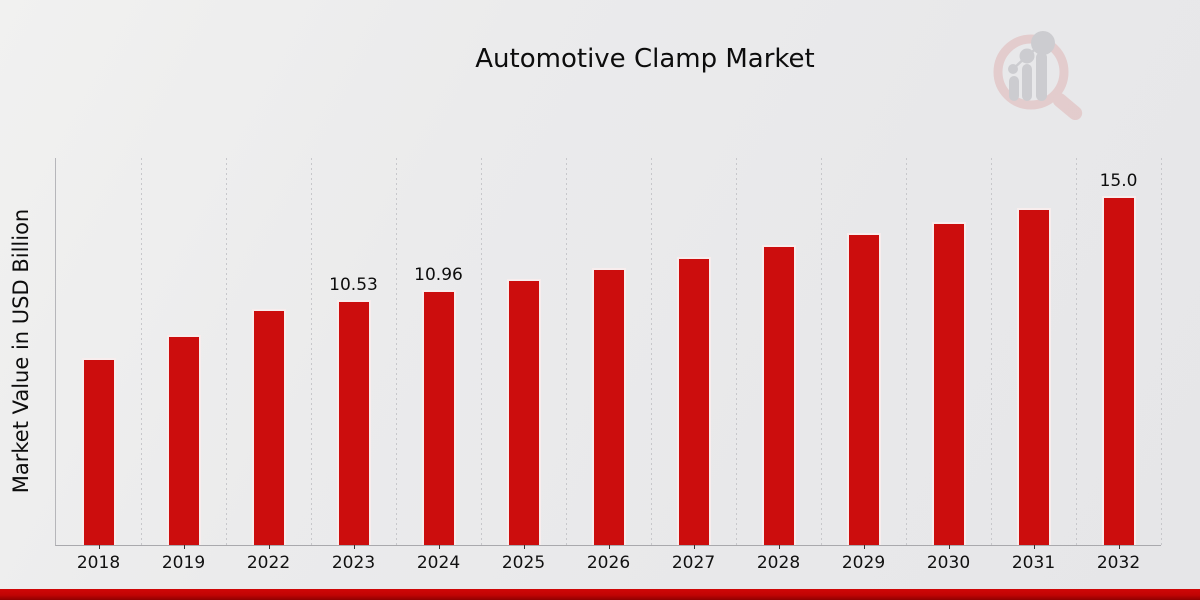 The height and width of the screenshot is (600, 1200). I want to click on x-tick-label: 2023, so click(353, 563).